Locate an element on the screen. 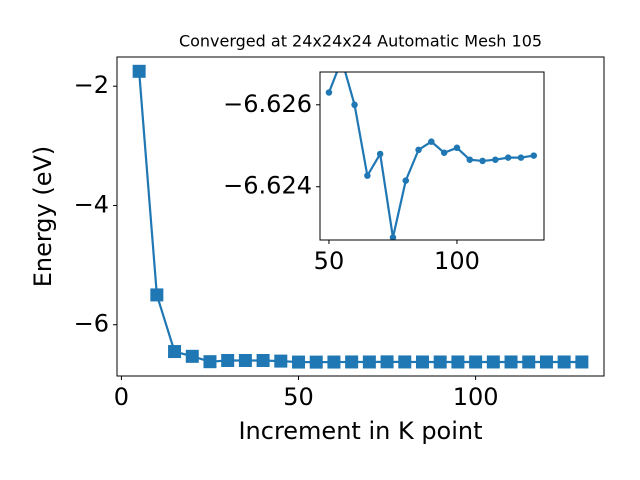 The height and width of the screenshot is (480, 640). y-tick-label: −6.624 is located at coordinates (267, 186).